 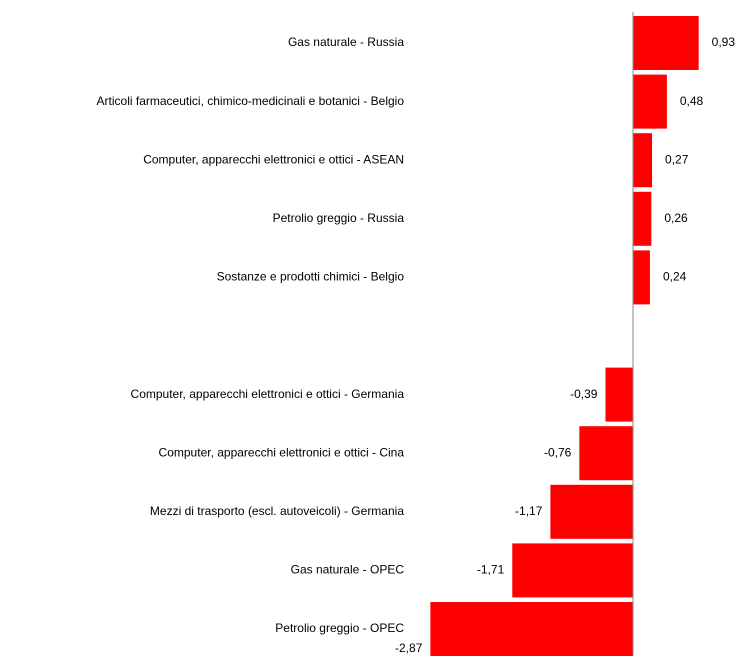 I want to click on value-label: 0,24, so click(x=675, y=277).